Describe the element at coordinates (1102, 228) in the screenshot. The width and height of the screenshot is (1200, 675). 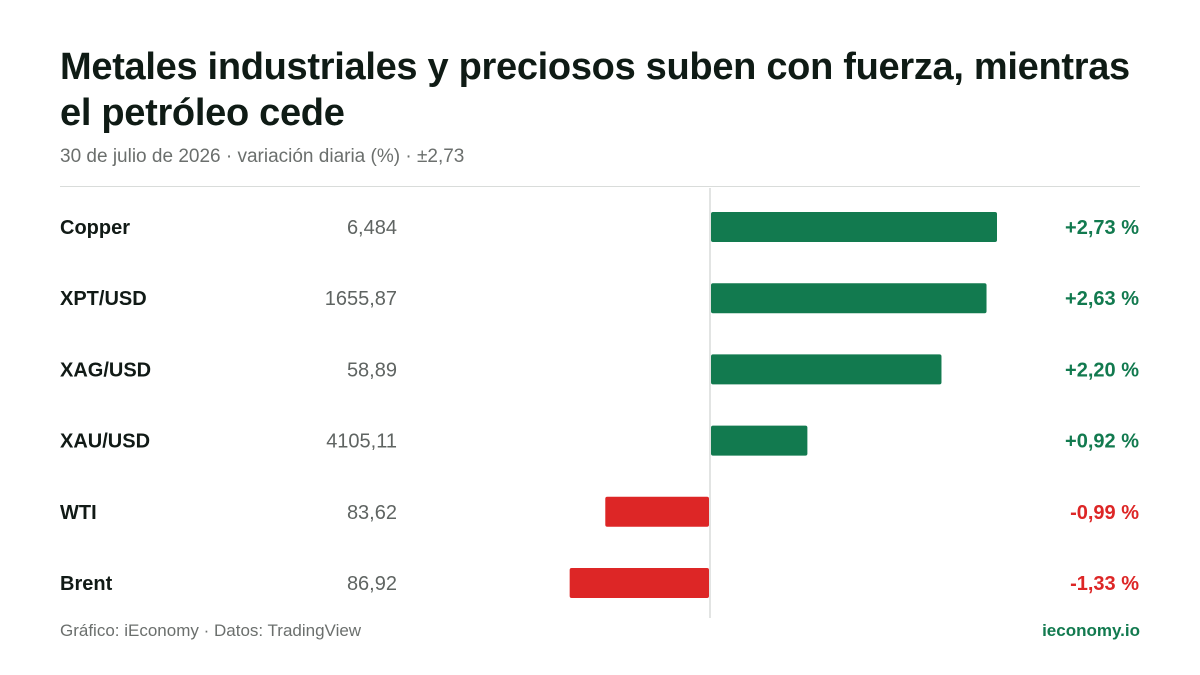
I see `value-label-0: +2,73 %` at that location.